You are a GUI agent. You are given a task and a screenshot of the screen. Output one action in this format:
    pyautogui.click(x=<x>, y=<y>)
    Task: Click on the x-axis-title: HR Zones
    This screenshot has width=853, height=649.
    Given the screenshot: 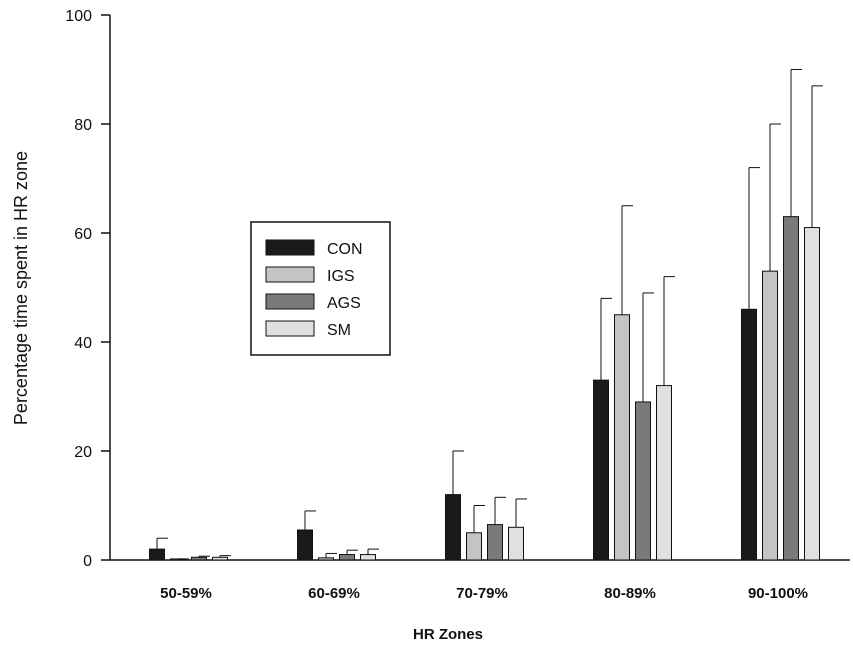 What is the action you would take?
    pyautogui.click(x=448, y=634)
    